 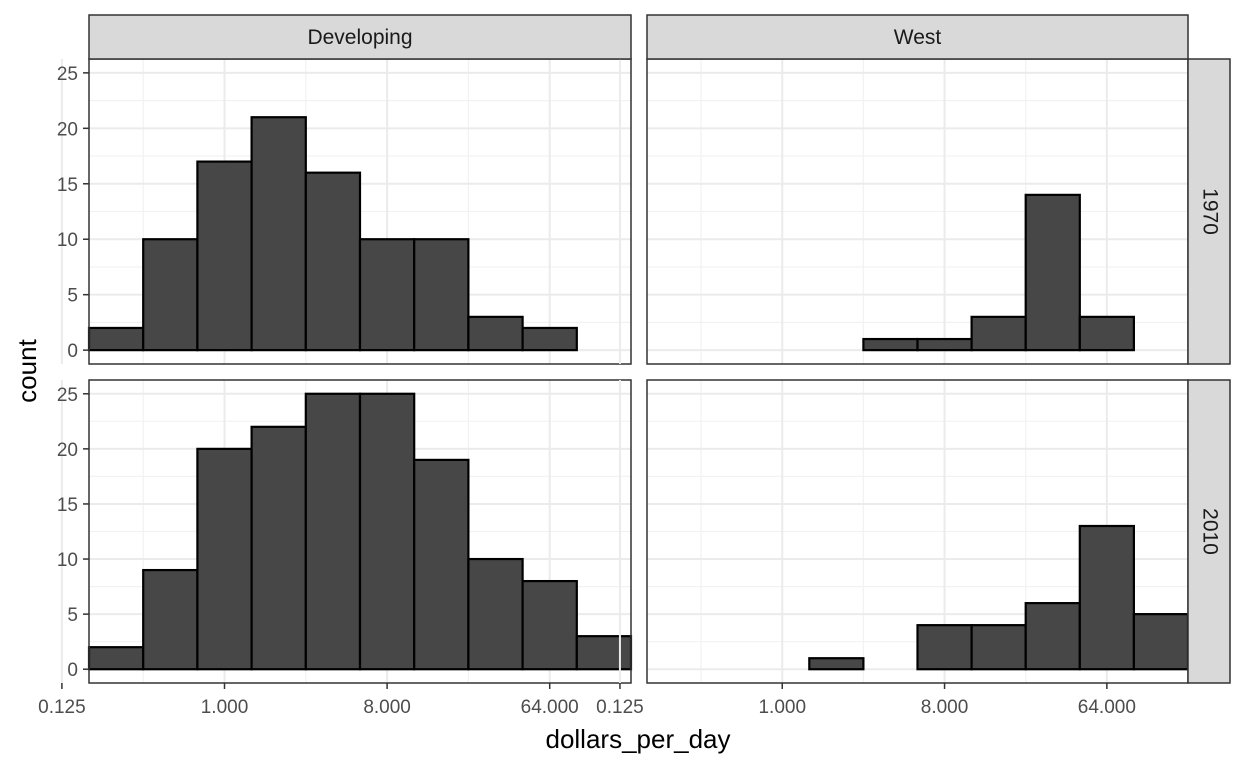 I want to click on facet-strip-west, so click(x=917, y=37).